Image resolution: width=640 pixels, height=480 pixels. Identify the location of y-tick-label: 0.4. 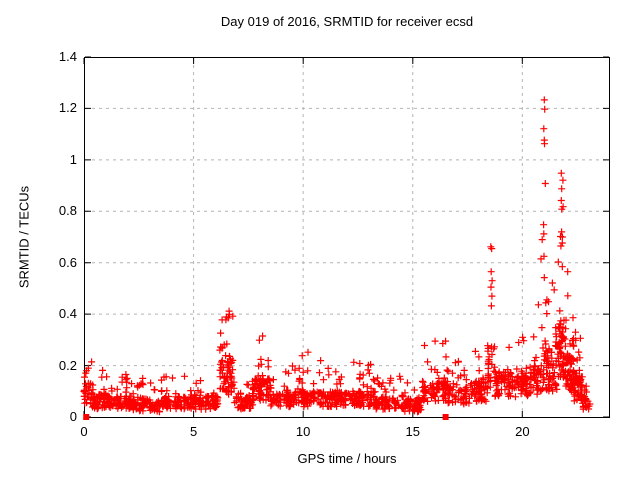
(67, 314).